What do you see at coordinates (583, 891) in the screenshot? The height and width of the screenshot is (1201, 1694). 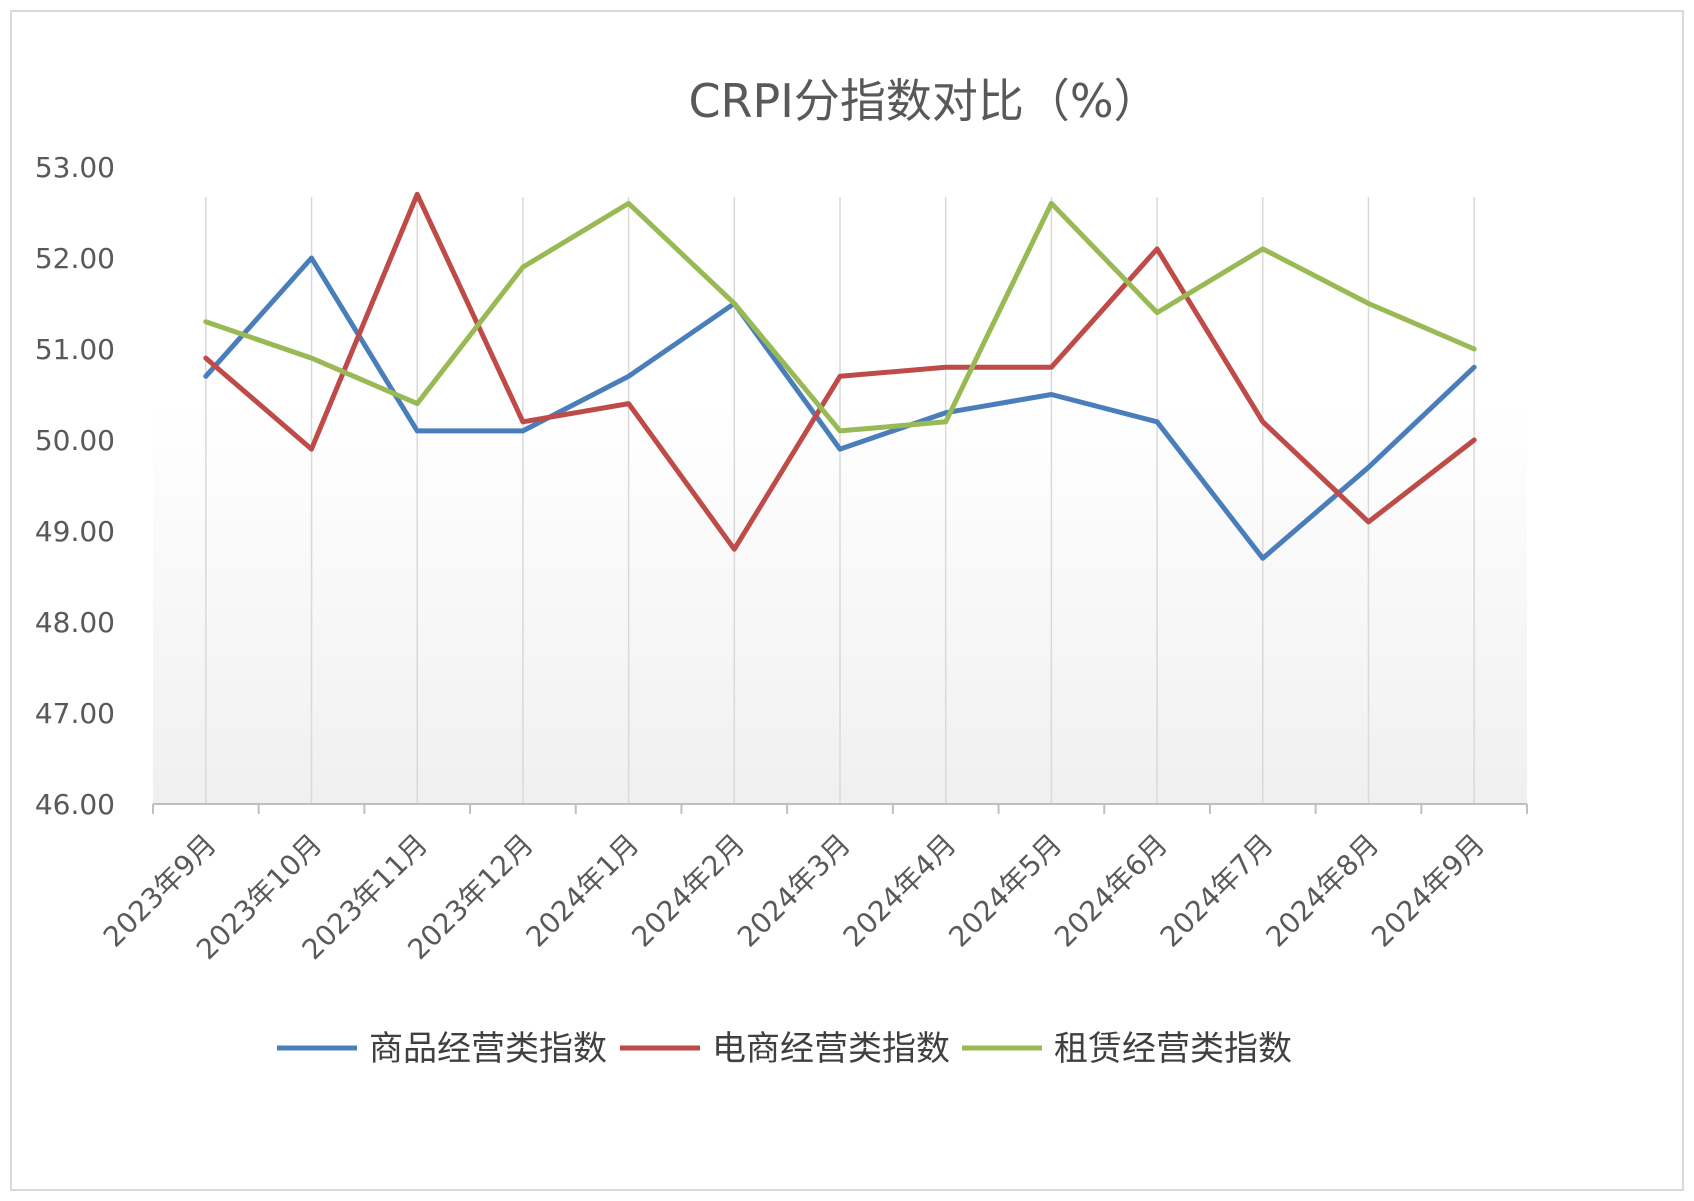 I see `x-tick-label: 2024年1月` at bounding box center [583, 891].